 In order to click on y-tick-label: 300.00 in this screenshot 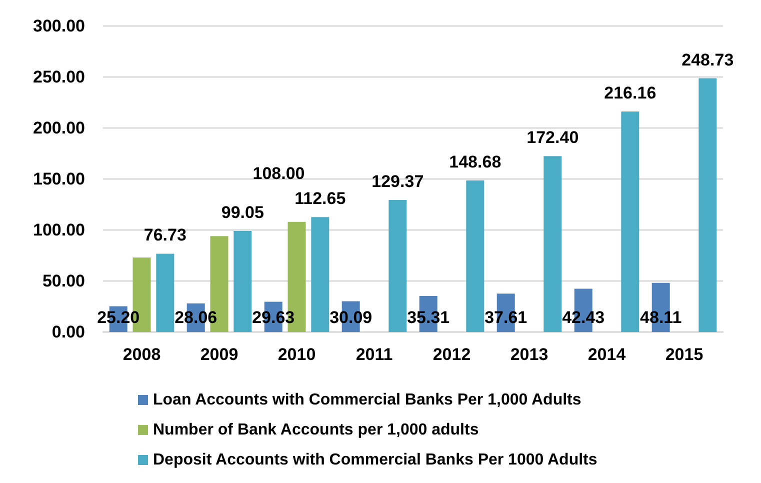, I will do `click(59, 26)`.